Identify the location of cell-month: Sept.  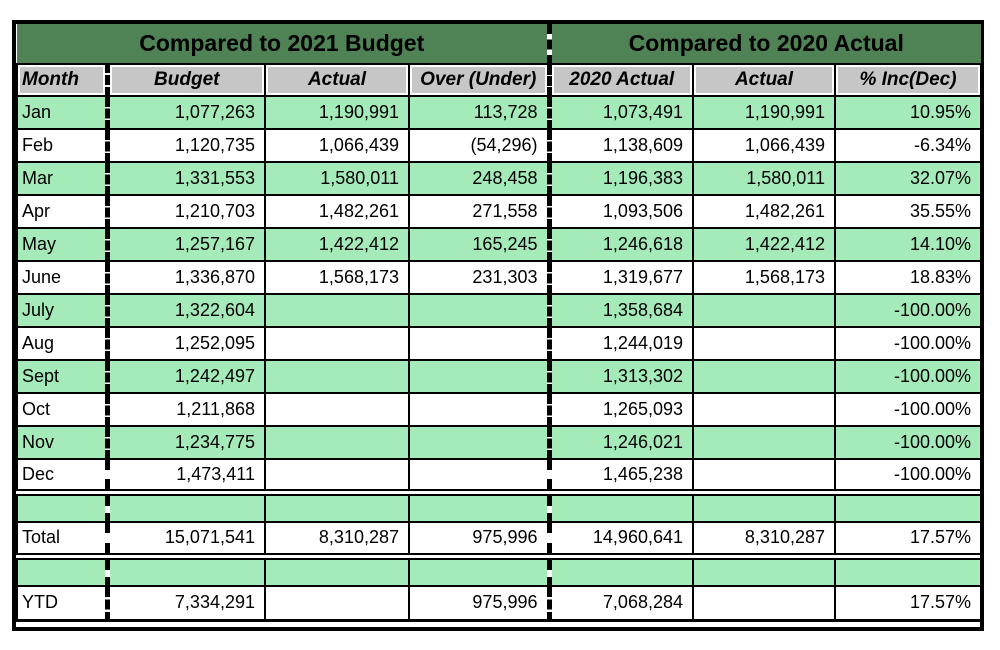
(63, 376).